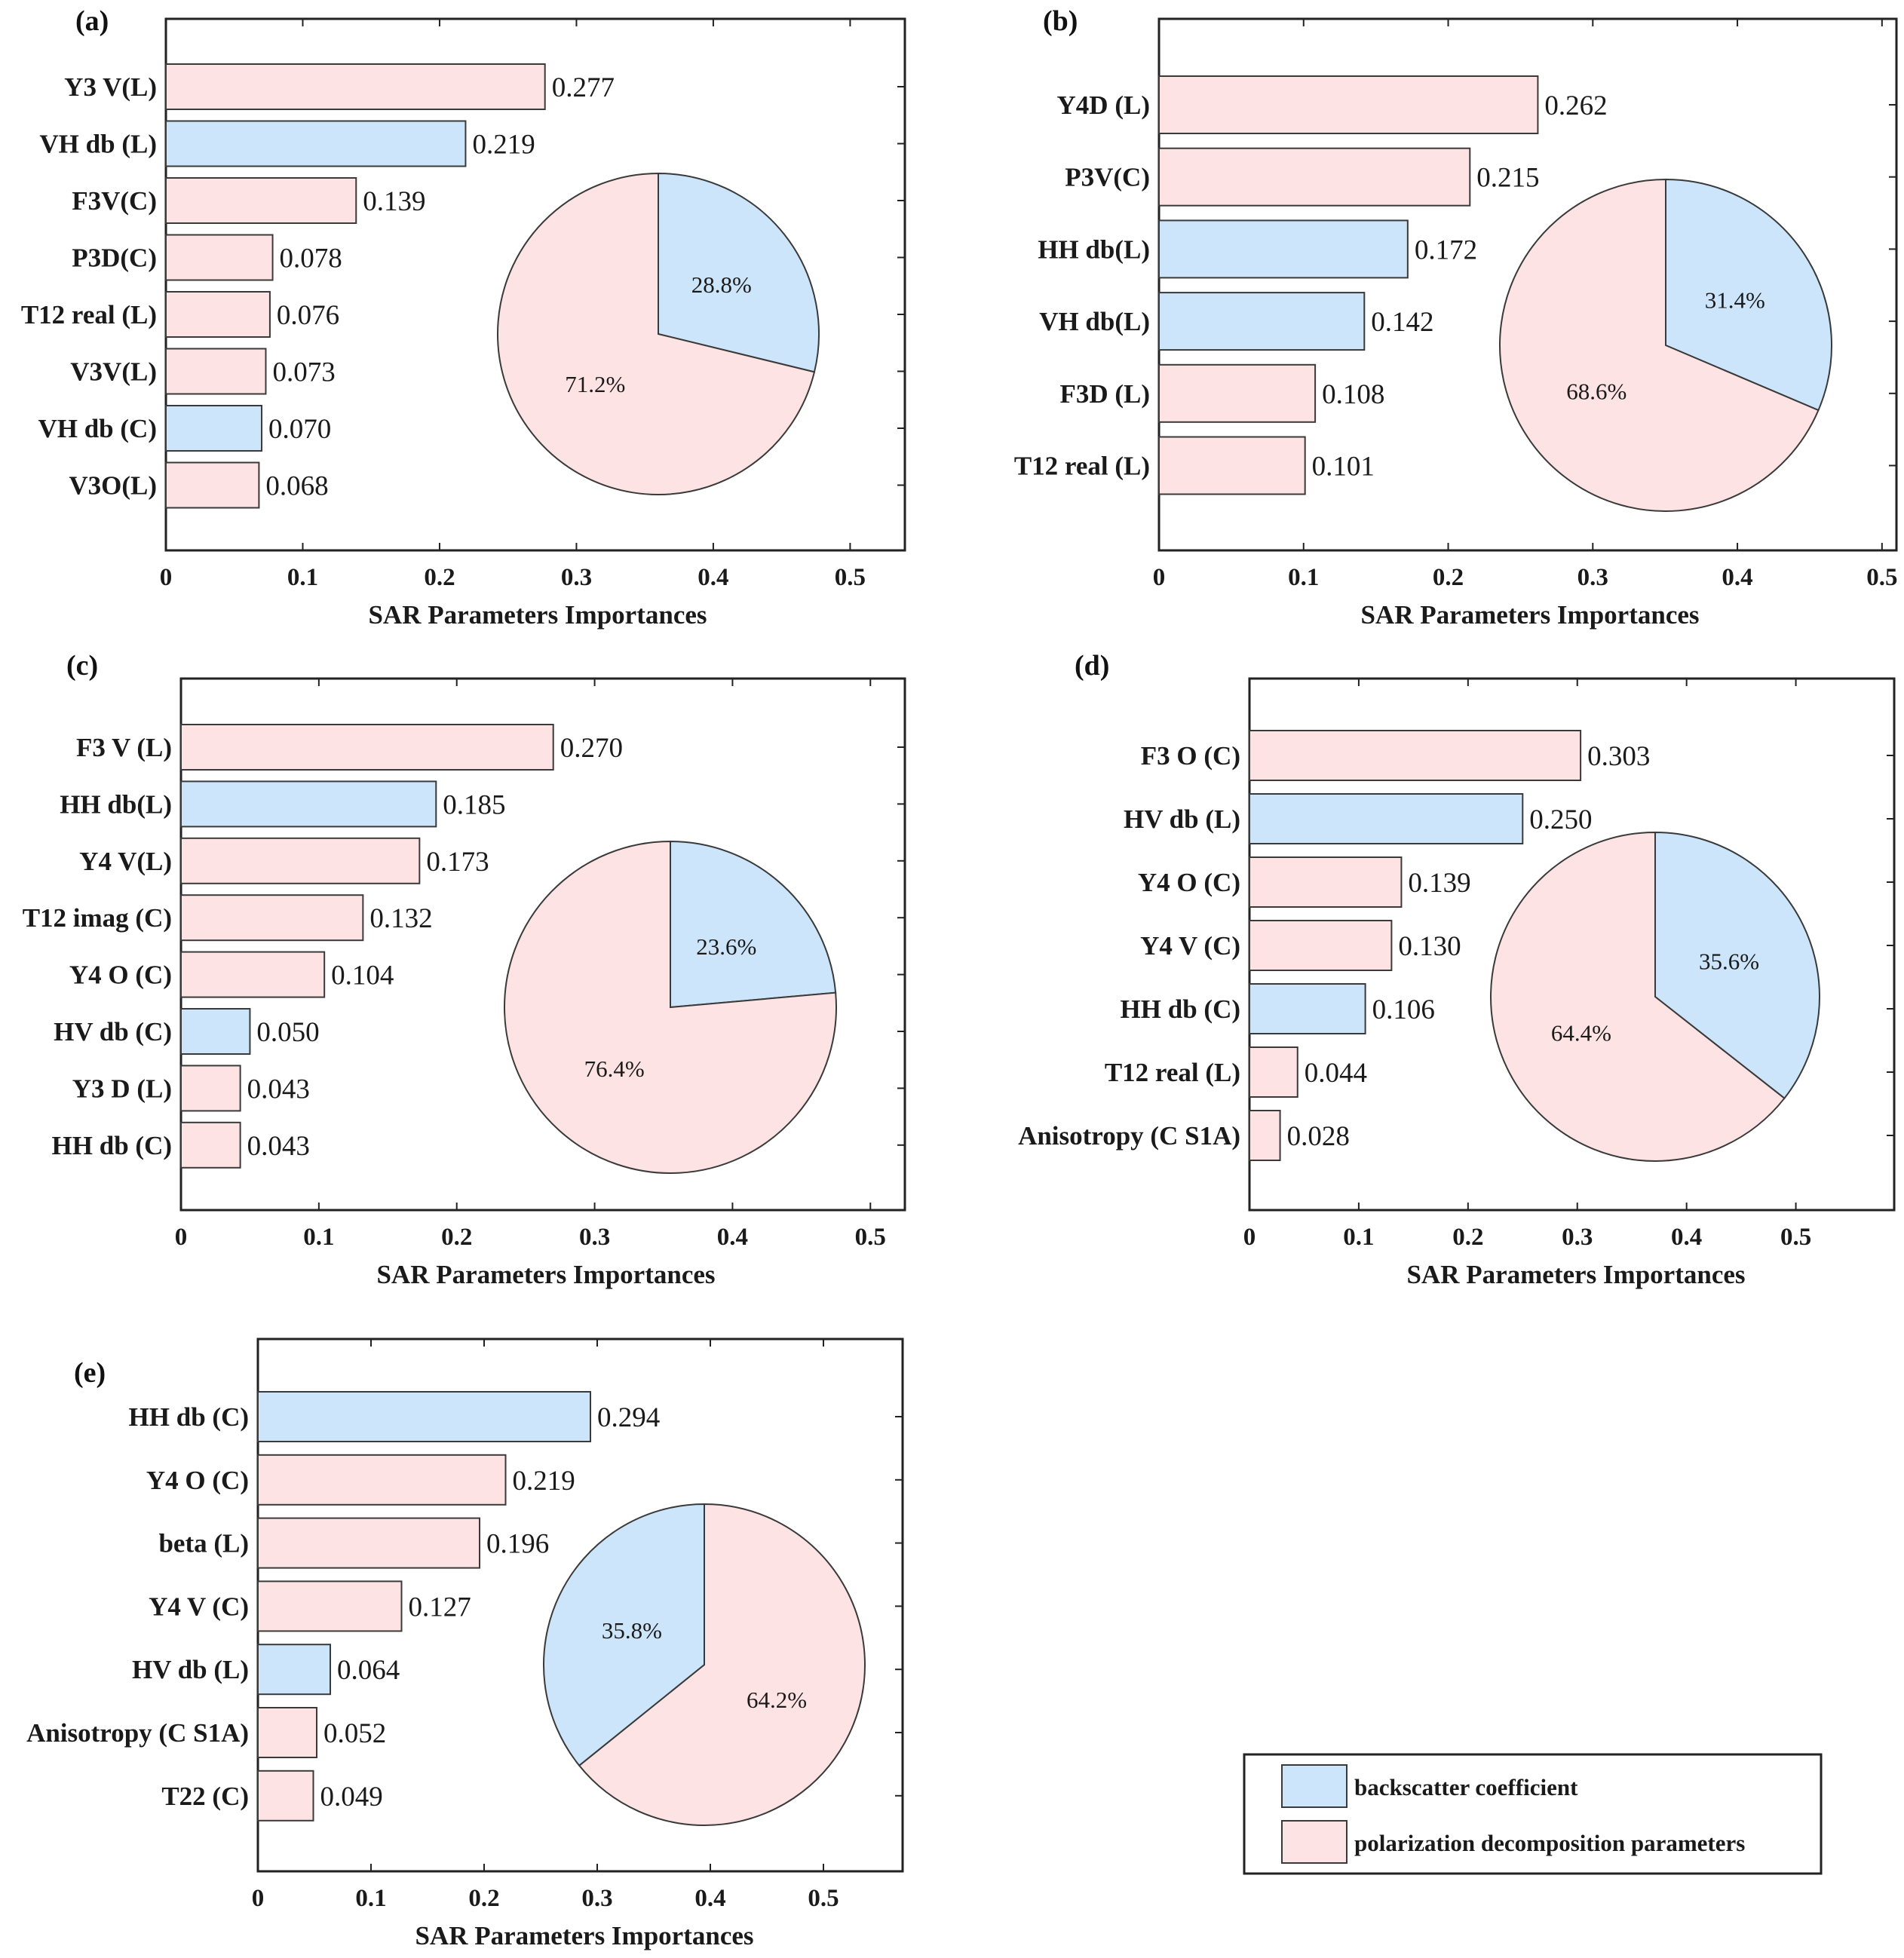 This screenshot has width=1904, height=1958. Describe the element at coordinates (726, 947) in the screenshot. I see `pie-label-c-backscatter: 23.6%` at that location.